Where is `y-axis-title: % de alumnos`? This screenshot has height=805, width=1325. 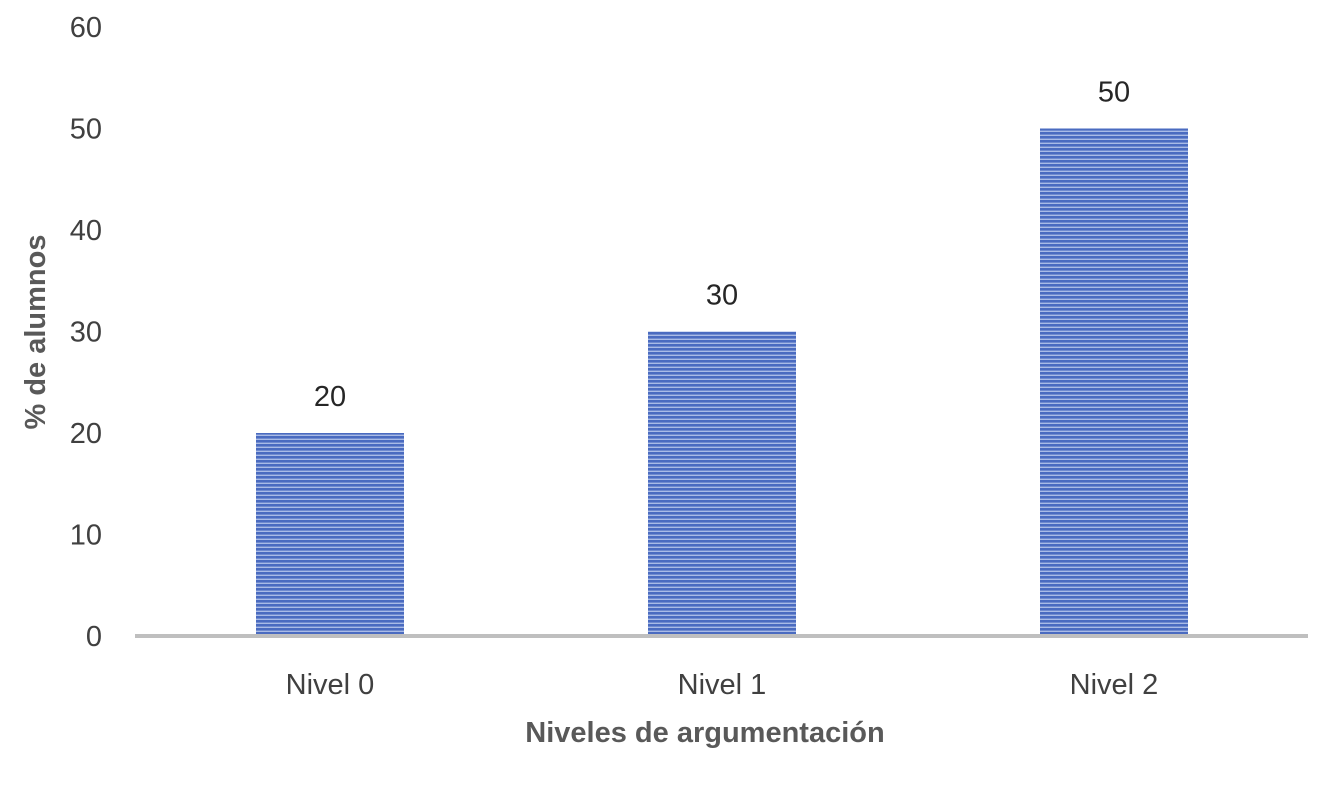
y-axis-title: % de alumnos is located at coordinates (36, 332).